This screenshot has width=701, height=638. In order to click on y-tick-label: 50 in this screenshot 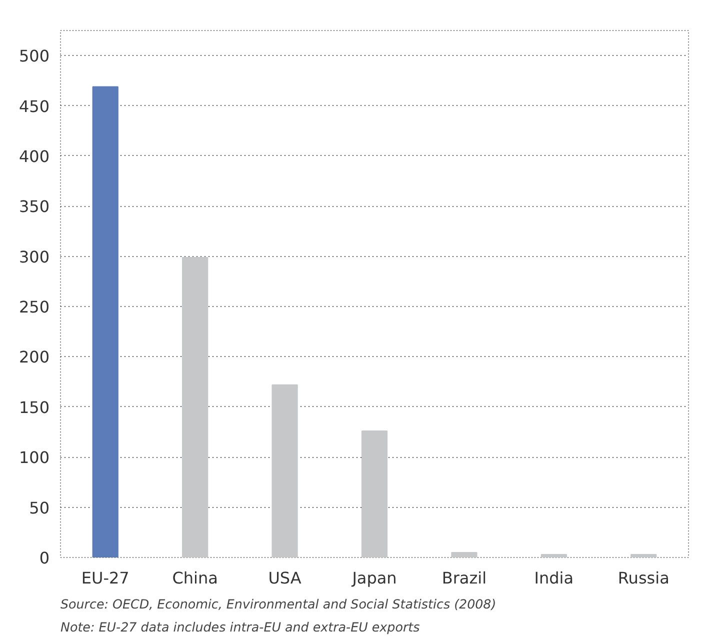, I will do `click(39, 508)`.